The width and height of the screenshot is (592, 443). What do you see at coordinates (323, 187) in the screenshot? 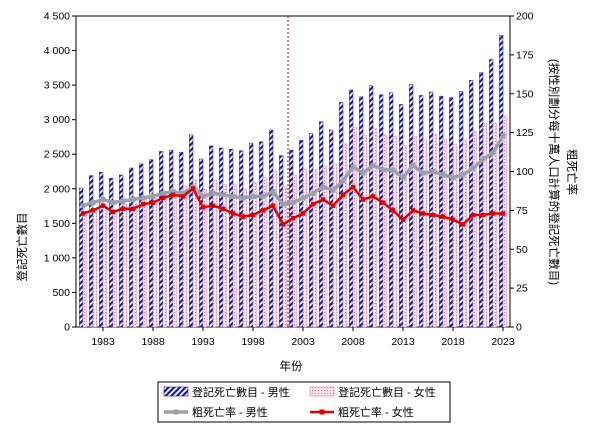
I see `point-rate-male-2005` at bounding box center [323, 187].